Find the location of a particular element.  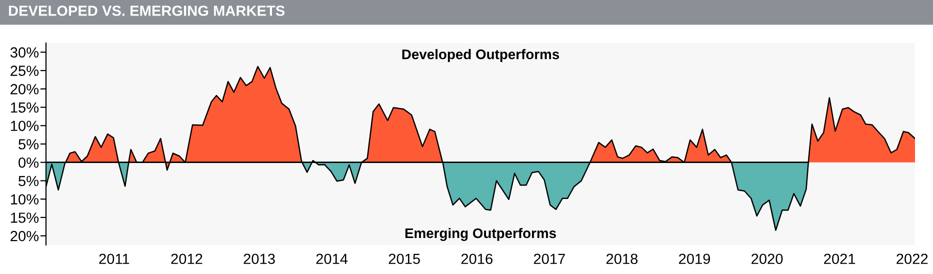

x-tick-label: 2015 is located at coordinates (404, 259).